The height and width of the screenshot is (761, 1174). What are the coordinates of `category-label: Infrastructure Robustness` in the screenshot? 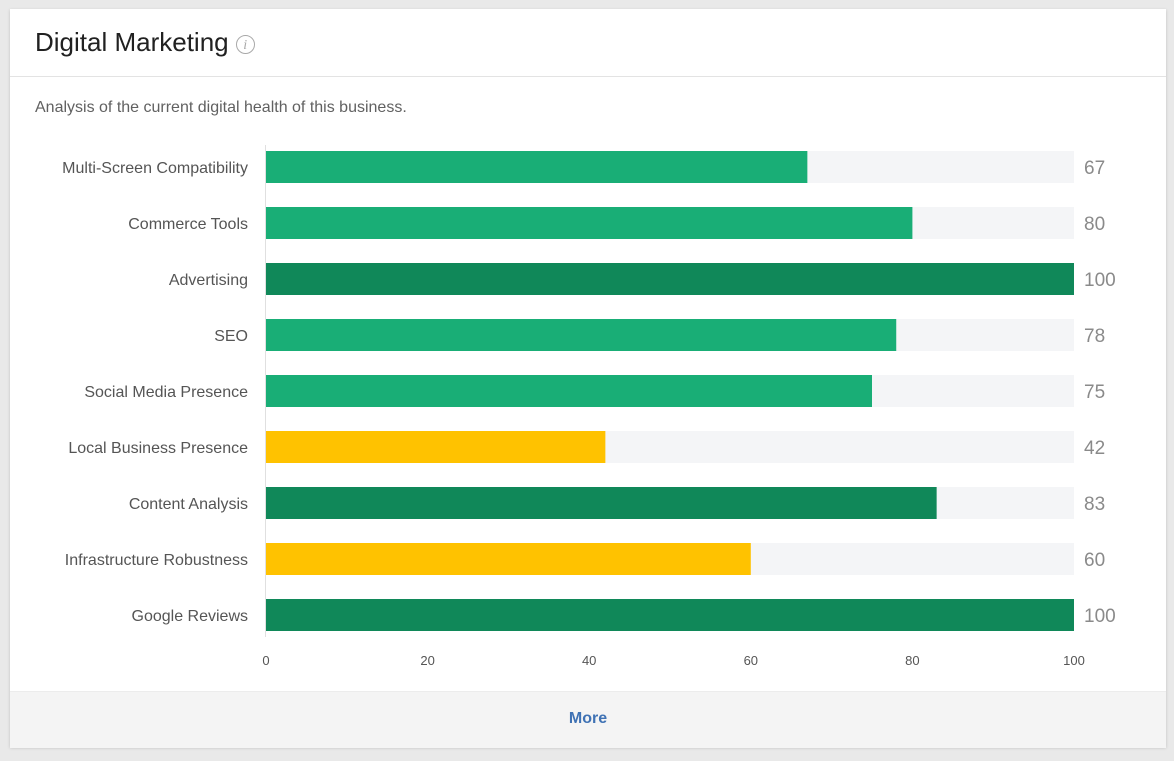 It's located at (156, 560).